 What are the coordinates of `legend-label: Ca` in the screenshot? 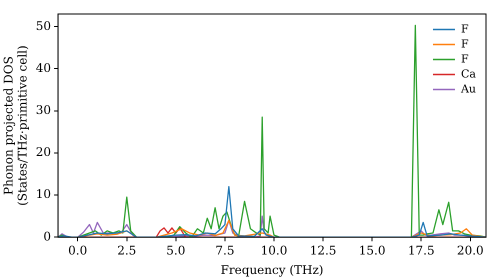 It's located at (468, 73).